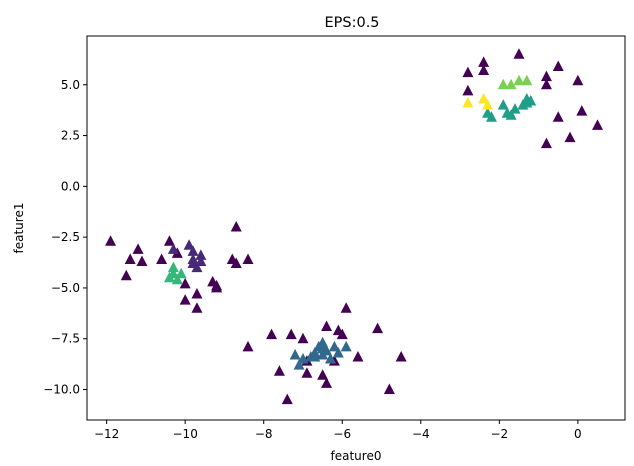  What do you see at coordinates (70, 186) in the screenshot?
I see `y-tick-label: 0.0` at bounding box center [70, 186].